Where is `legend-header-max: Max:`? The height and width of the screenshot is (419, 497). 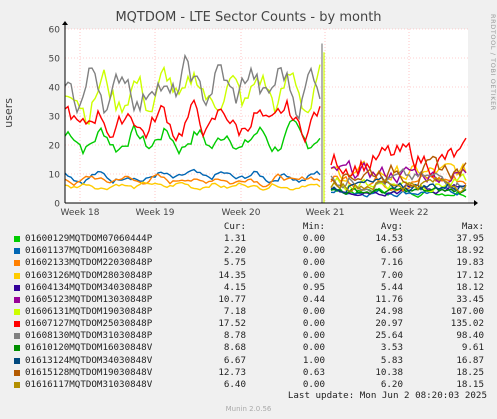 legend-header-max: Max: is located at coordinates (472, 226).